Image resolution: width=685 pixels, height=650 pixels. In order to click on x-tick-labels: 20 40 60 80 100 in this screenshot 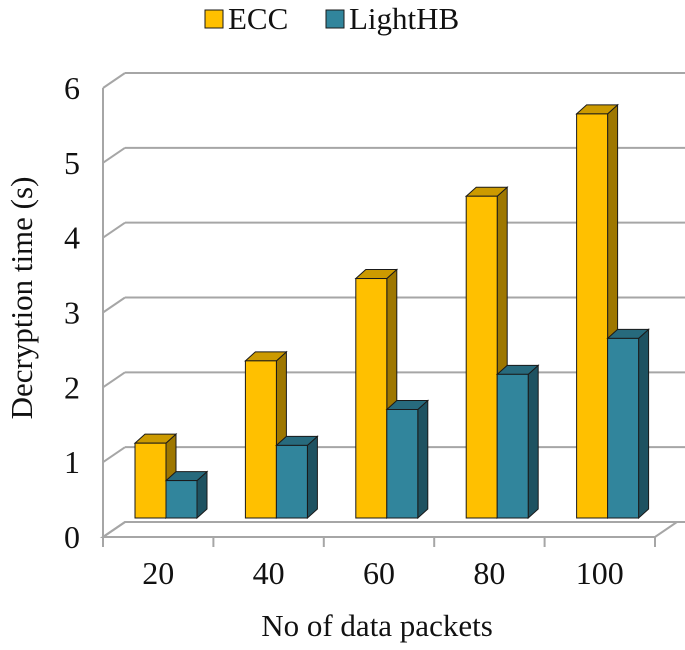, I will do `click(383, 573)`.